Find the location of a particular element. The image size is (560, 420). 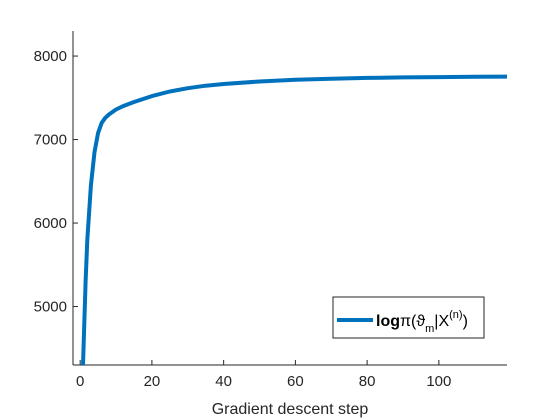

y-tick-label: 6000 is located at coordinates (50, 223).